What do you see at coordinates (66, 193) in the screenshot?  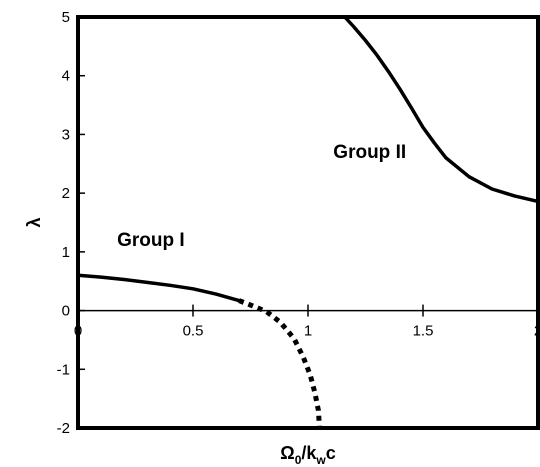 I see `y-tick-label: 2` at bounding box center [66, 193].